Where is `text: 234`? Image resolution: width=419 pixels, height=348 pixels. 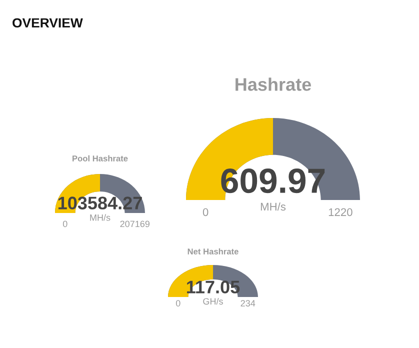 text: 234 is located at coordinates (248, 303).